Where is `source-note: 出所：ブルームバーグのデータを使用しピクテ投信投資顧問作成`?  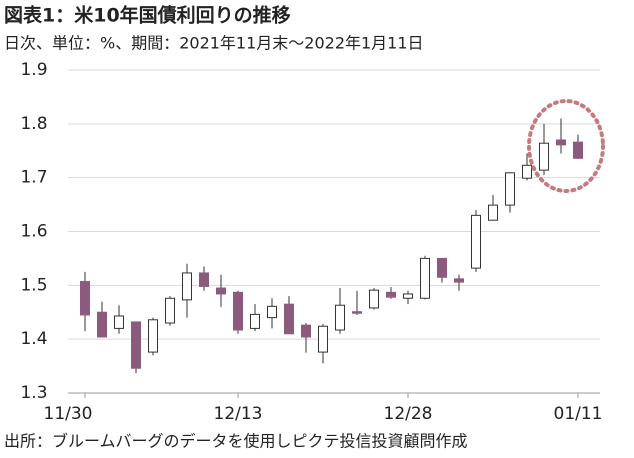 source-note: 出所：ブルームバーグのデータを使用しピクテ投信投資顧問作成 is located at coordinates (236, 441).